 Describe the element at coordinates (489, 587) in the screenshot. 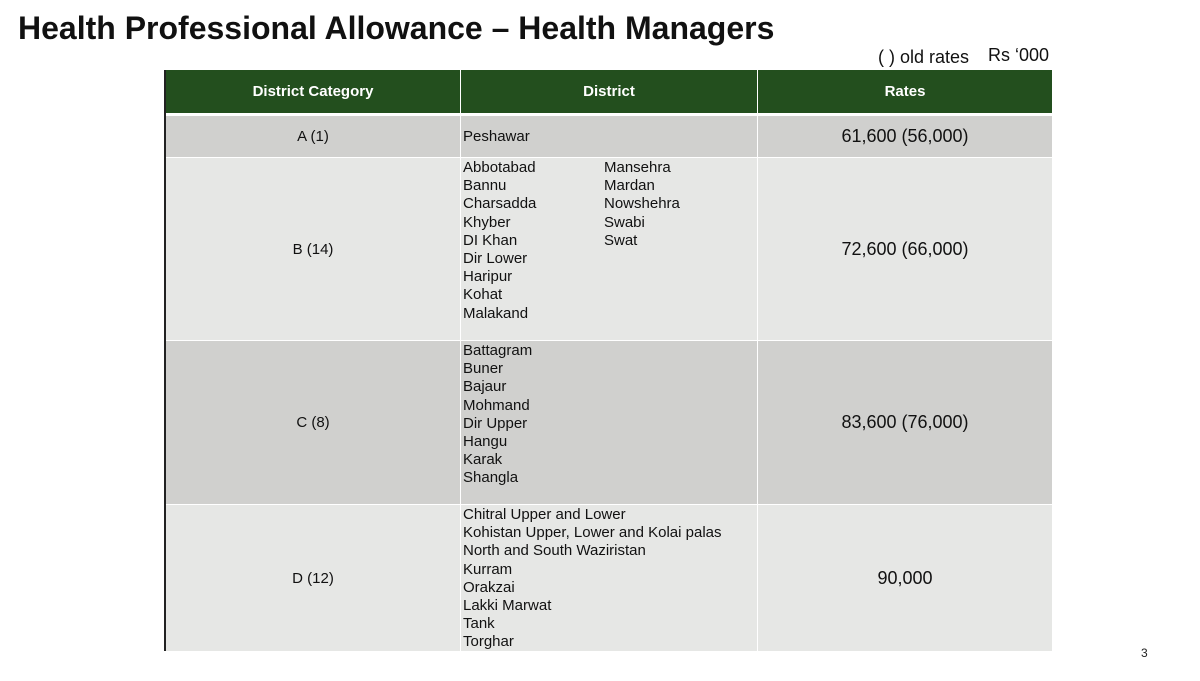

I see `district-name: Orakzai` at that location.